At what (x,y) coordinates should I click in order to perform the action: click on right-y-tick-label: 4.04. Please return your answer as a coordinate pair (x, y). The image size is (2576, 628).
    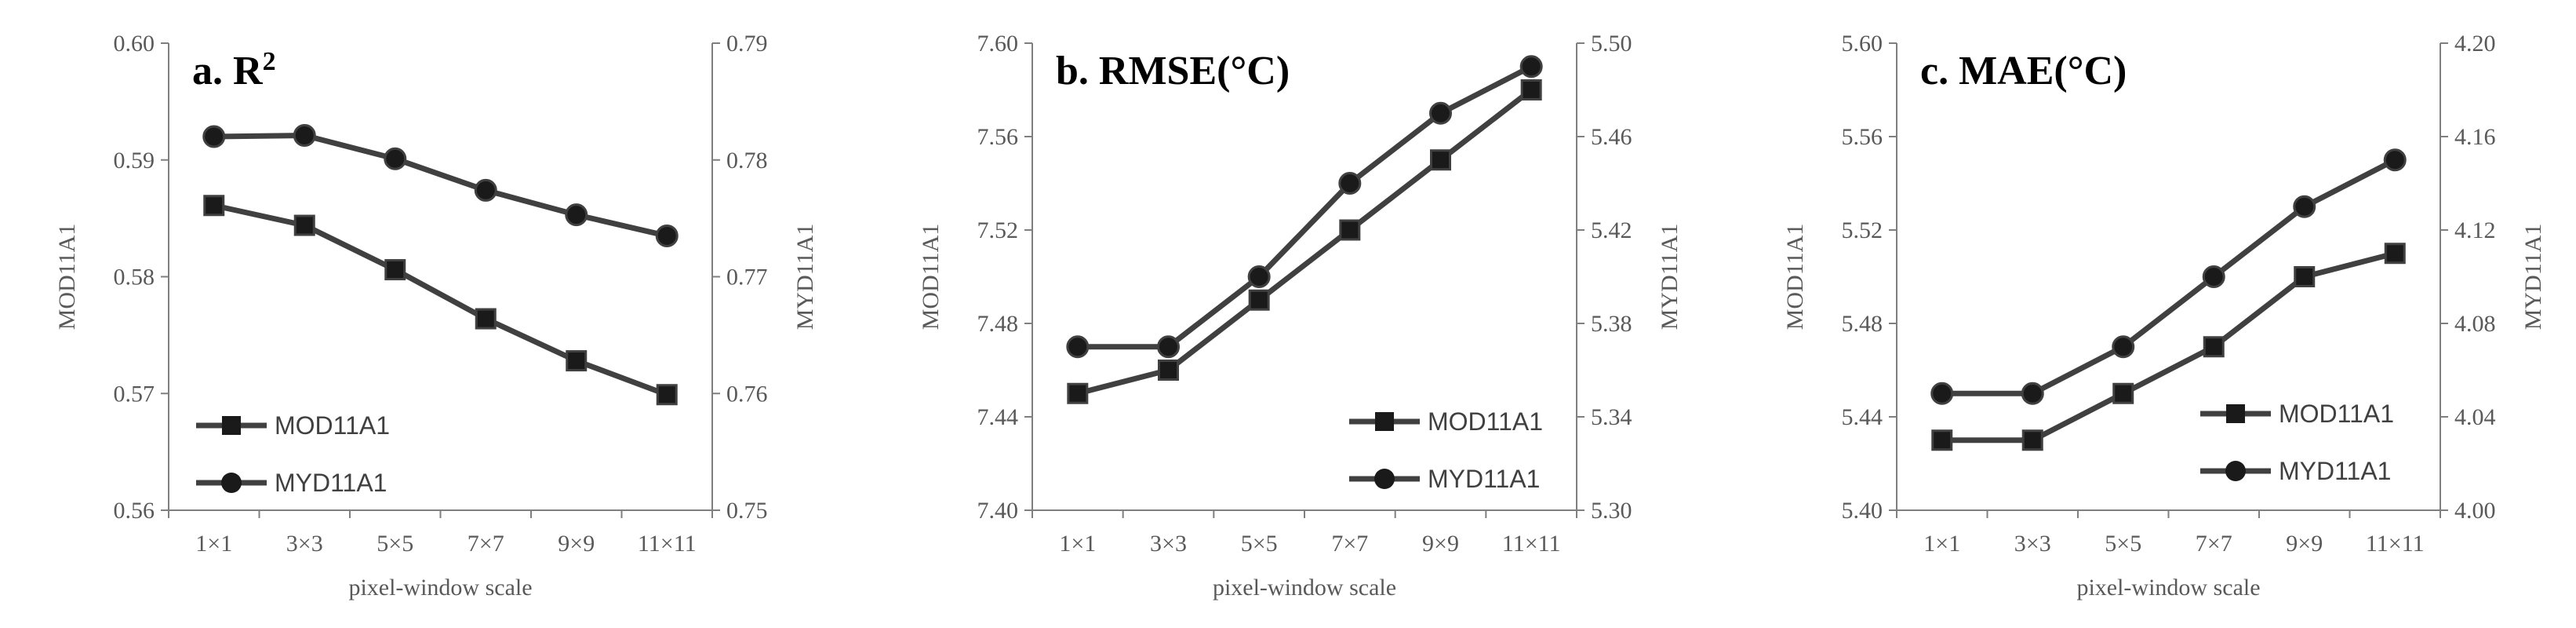
    Looking at the image, I should click on (2475, 417).